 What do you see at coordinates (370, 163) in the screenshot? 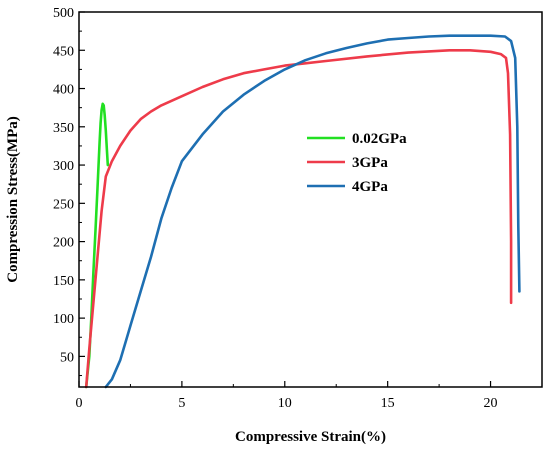
I see `legend-label: 3GPa` at bounding box center [370, 163].